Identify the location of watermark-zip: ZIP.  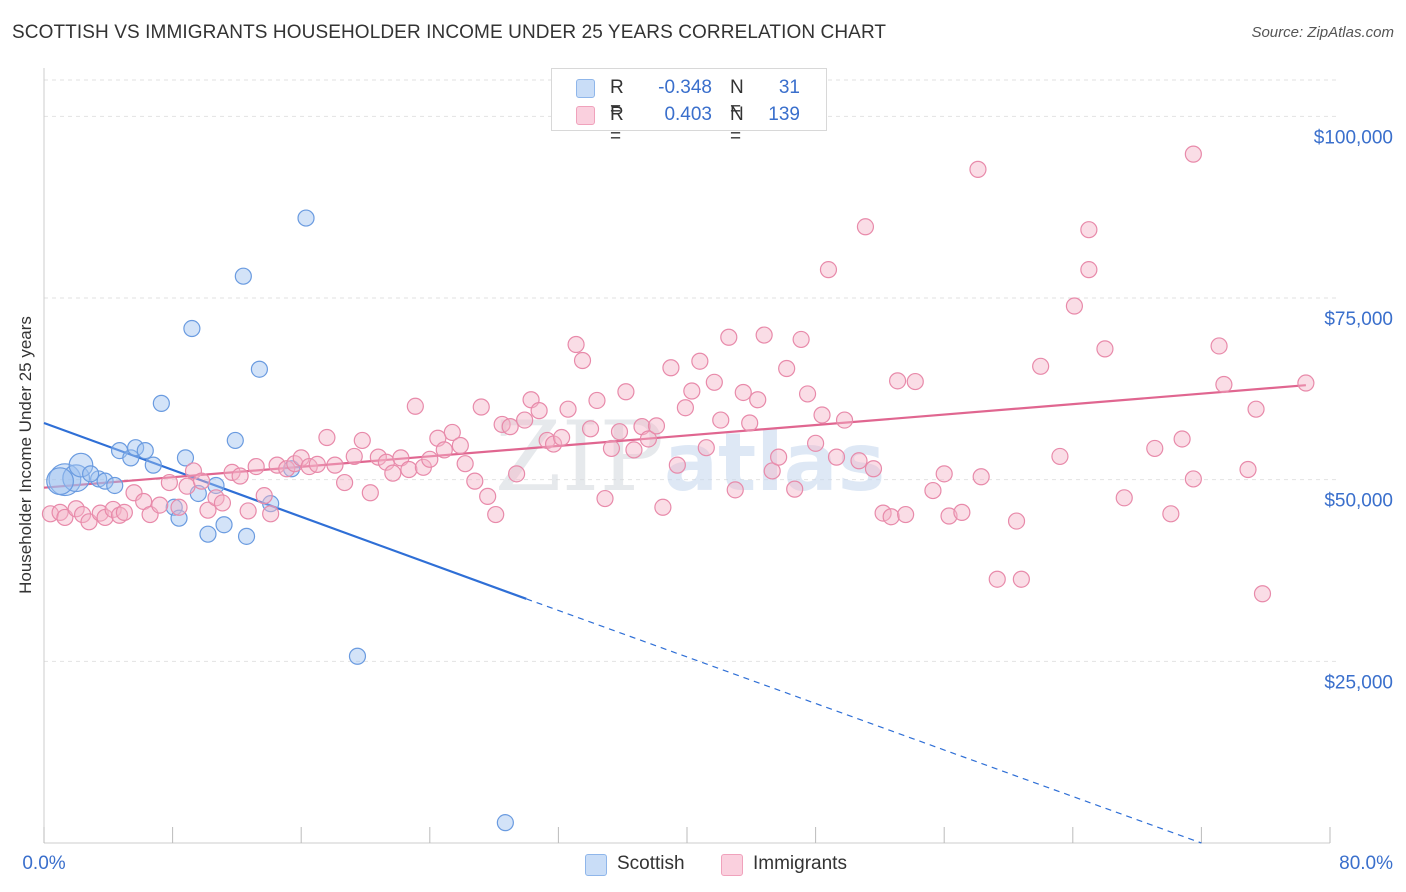
(579, 457).